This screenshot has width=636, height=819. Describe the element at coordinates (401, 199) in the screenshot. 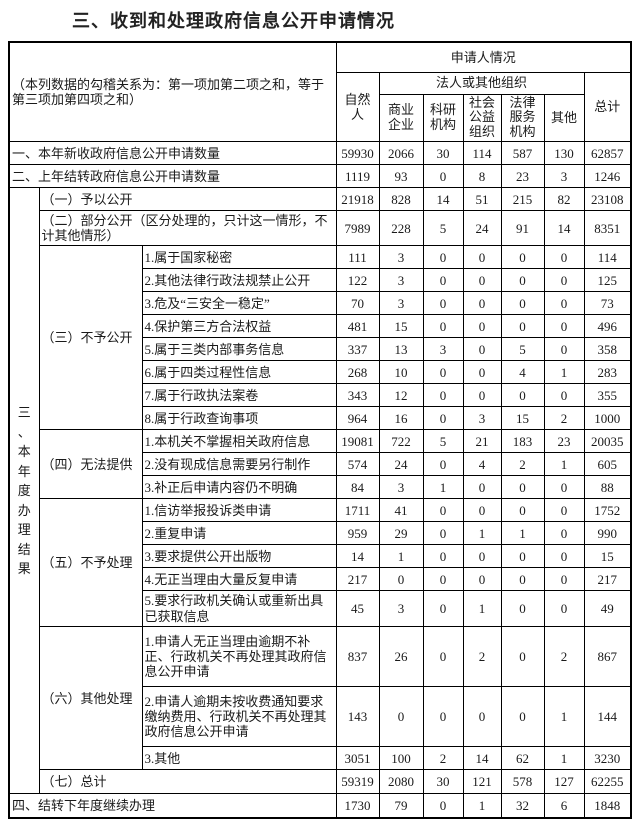

I see `value-cell: 828` at that location.